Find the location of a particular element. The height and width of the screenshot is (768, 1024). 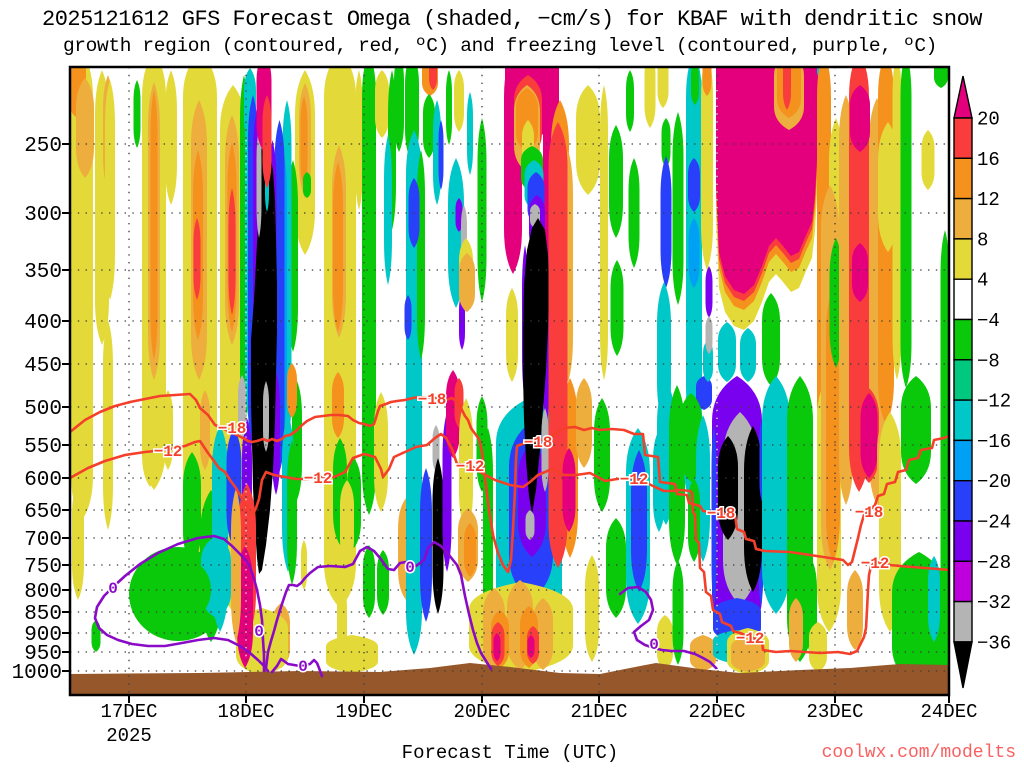

svg-text: 550 is located at coordinates (43, 447).